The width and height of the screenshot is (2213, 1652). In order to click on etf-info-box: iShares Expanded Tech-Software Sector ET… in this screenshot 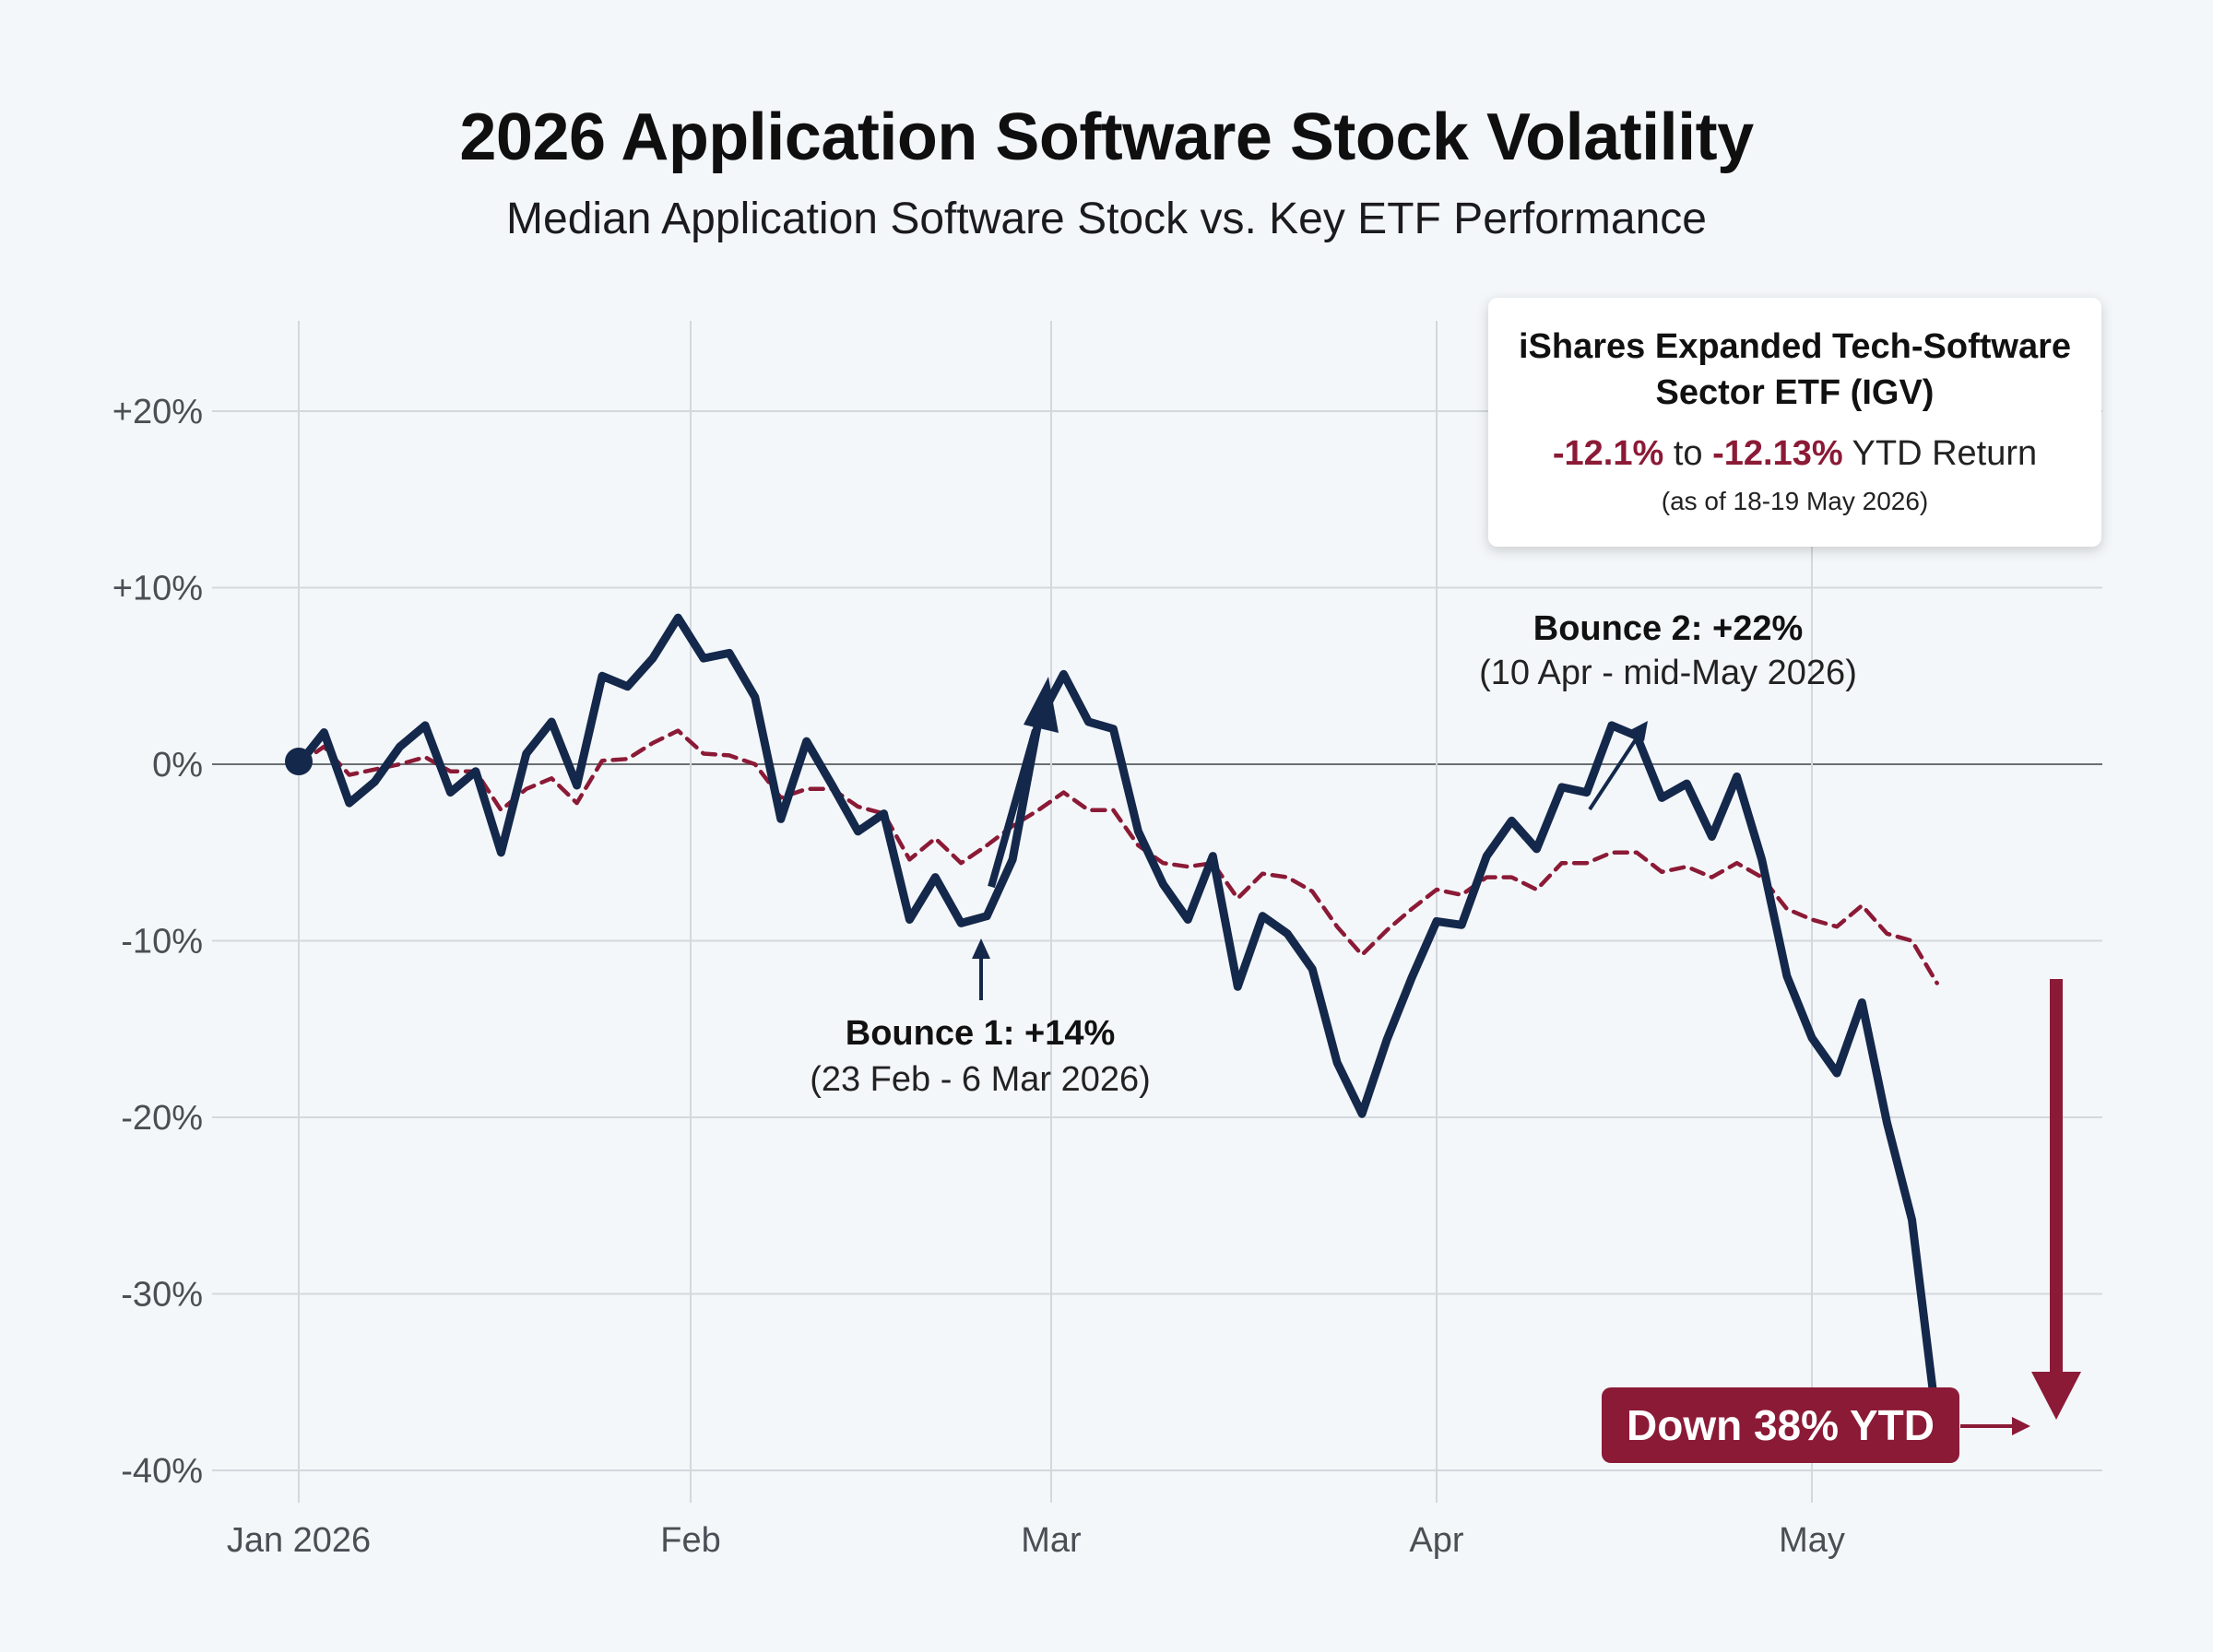, I will do `click(1794, 422)`.